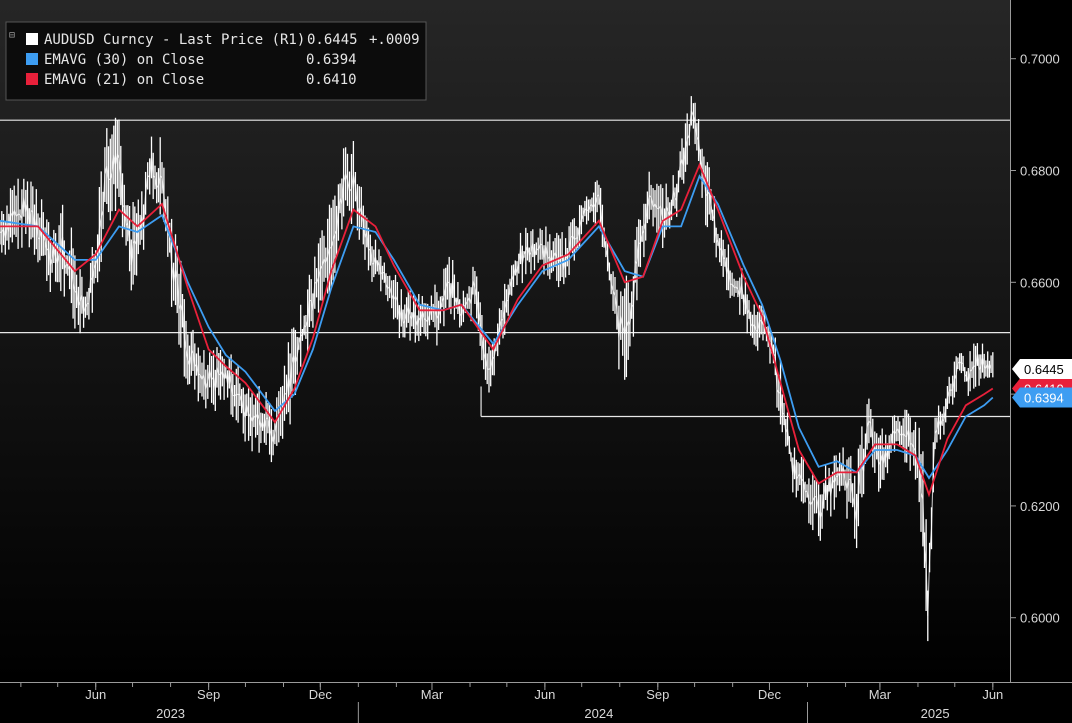  I want to click on legend-box, so click(216, 61).